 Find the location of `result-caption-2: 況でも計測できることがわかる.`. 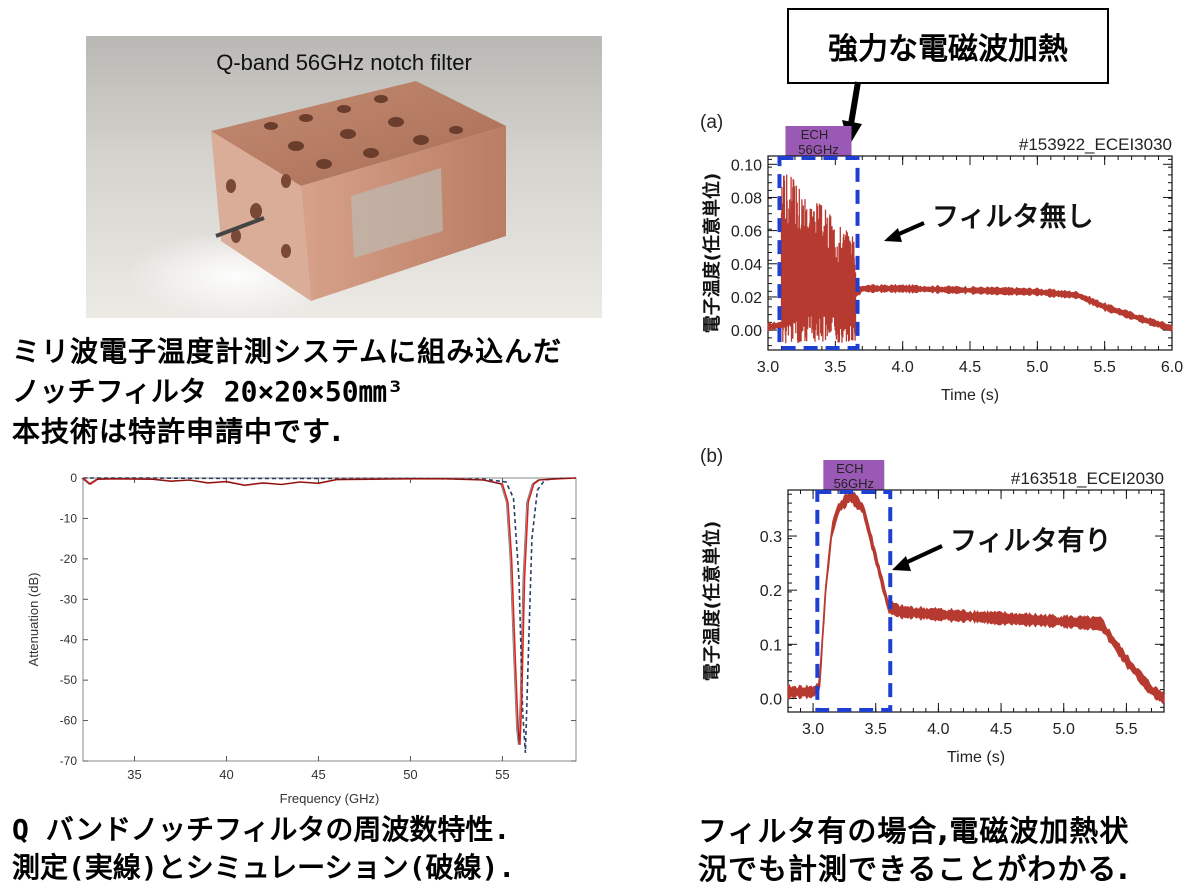

result-caption-2: 況でも計測できることがわかる. is located at coordinates (914, 869).